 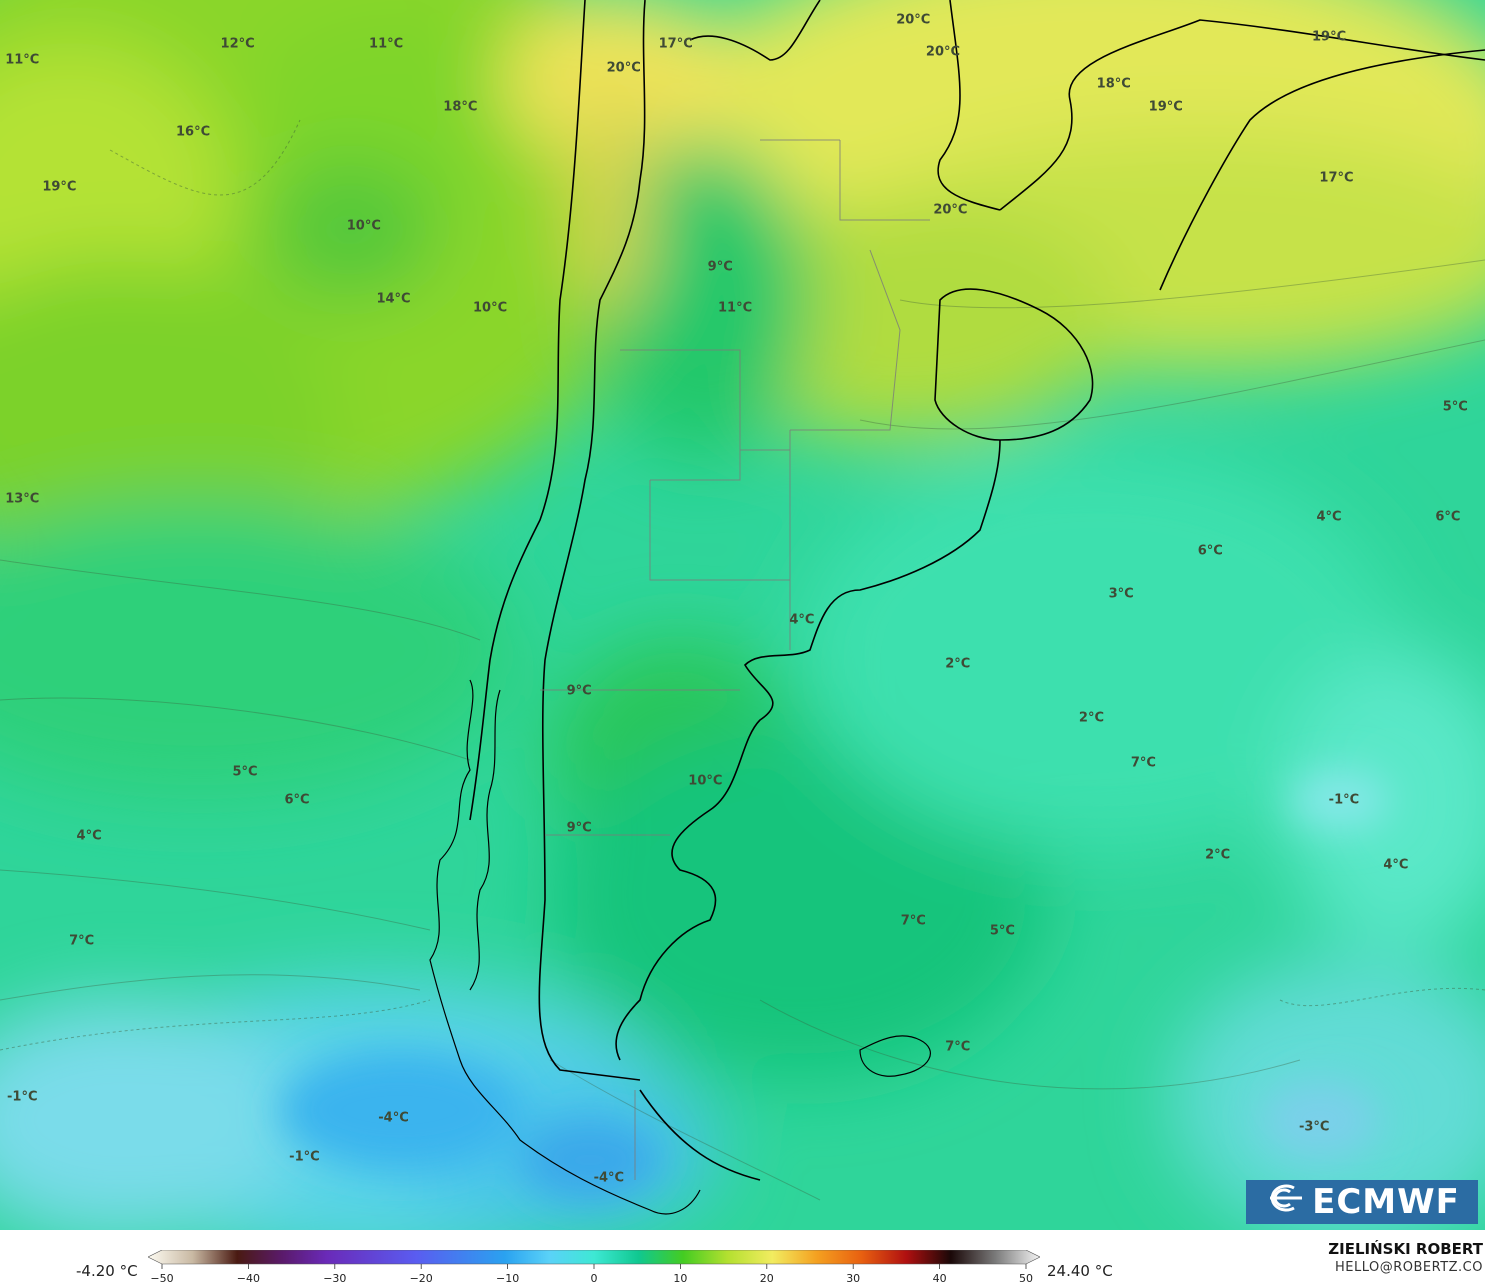 What do you see at coordinates (1026, 1278) in the screenshot?
I see `colorbar-tick-label: 50` at bounding box center [1026, 1278].